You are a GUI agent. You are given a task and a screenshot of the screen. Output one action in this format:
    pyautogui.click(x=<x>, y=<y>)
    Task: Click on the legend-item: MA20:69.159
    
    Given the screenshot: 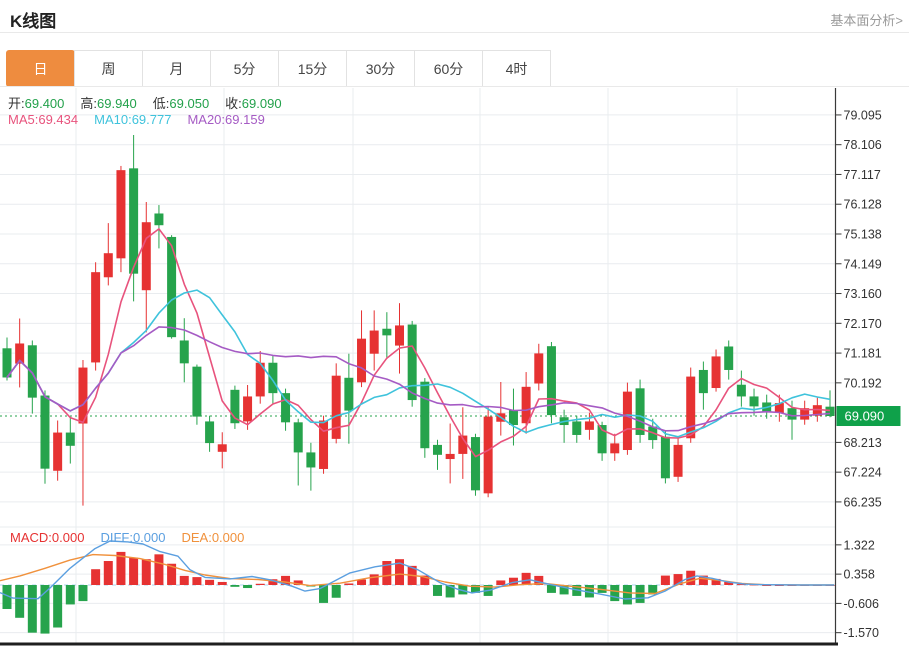 What is the action you would take?
    pyautogui.click(x=226, y=119)
    